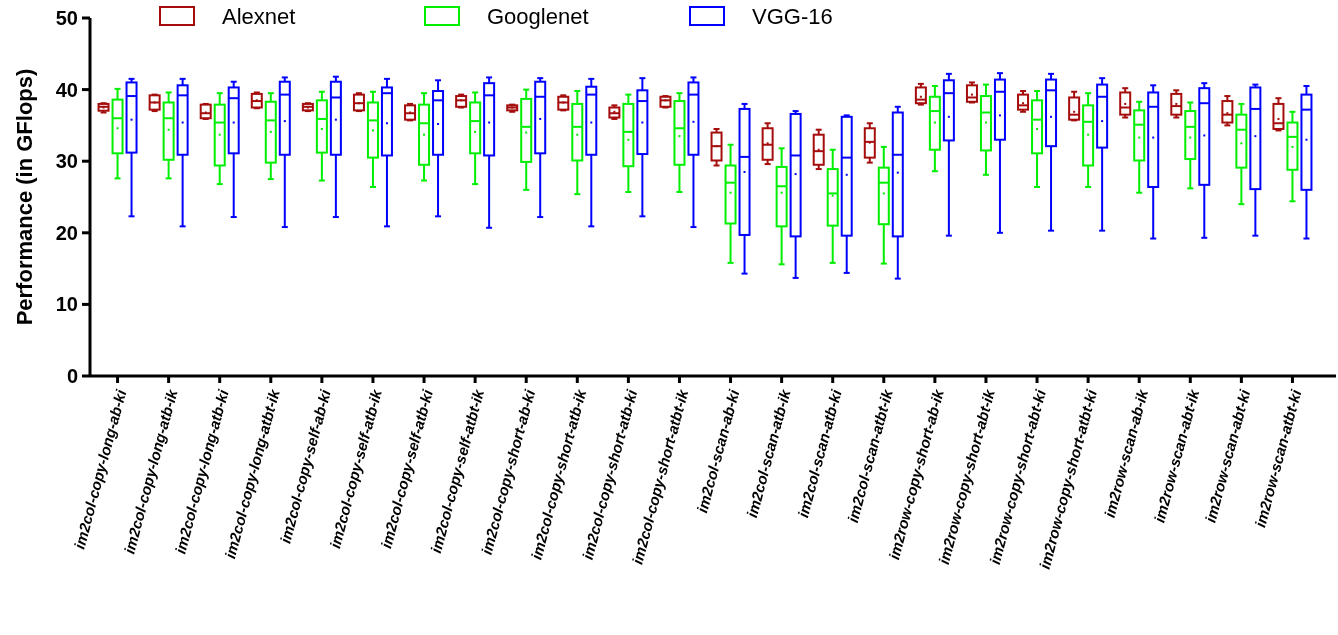 The width and height of the screenshot is (1338, 635). What do you see at coordinates (66, 304) in the screenshot?
I see `y-tick-label: 10` at bounding box center [66, 304].